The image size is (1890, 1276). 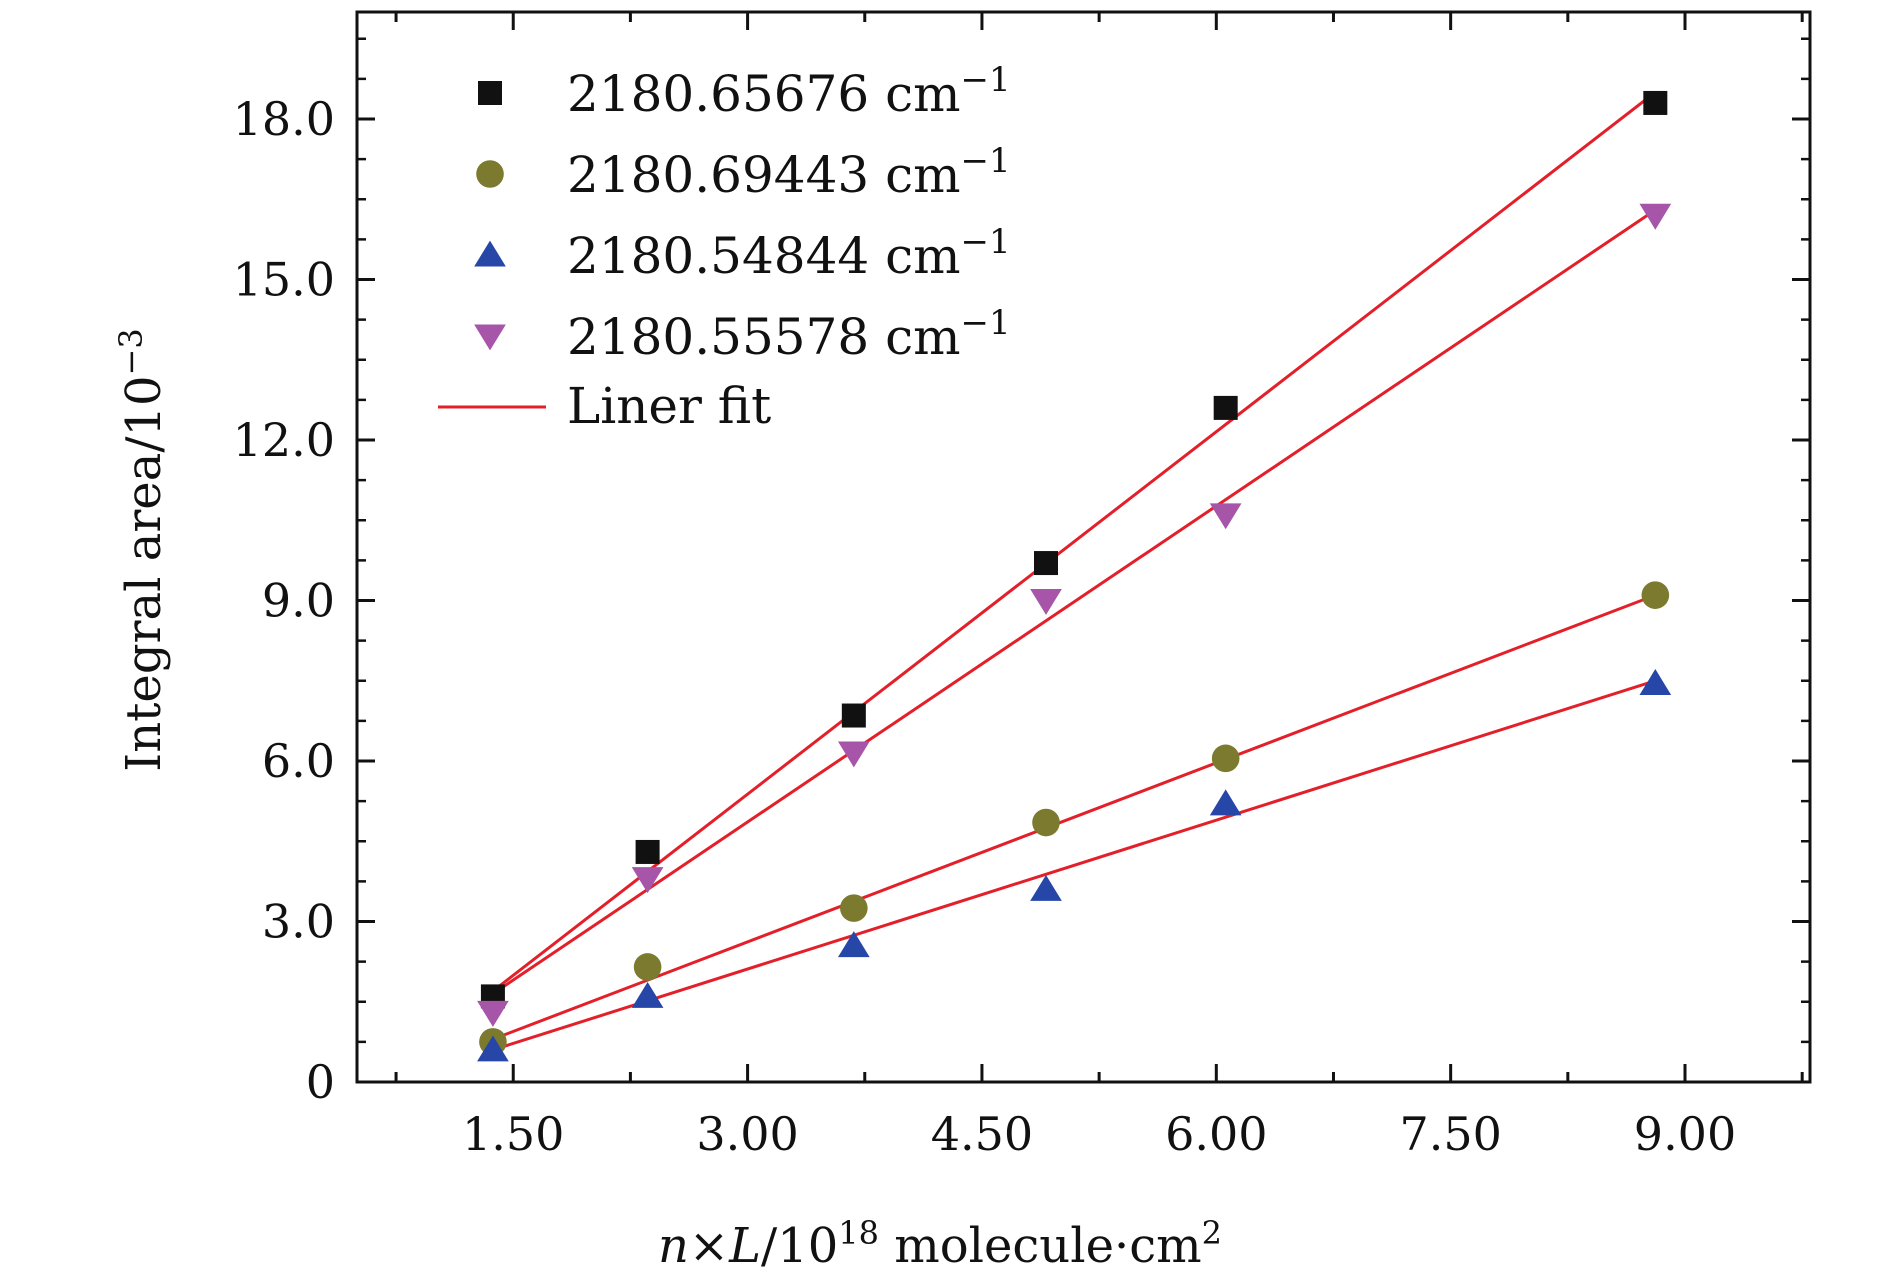 What do you see at coordinates (789, 172) in the screenshot?
I see `legend-label: 2180.69443 cm−1` at bounding box center [789, 172].